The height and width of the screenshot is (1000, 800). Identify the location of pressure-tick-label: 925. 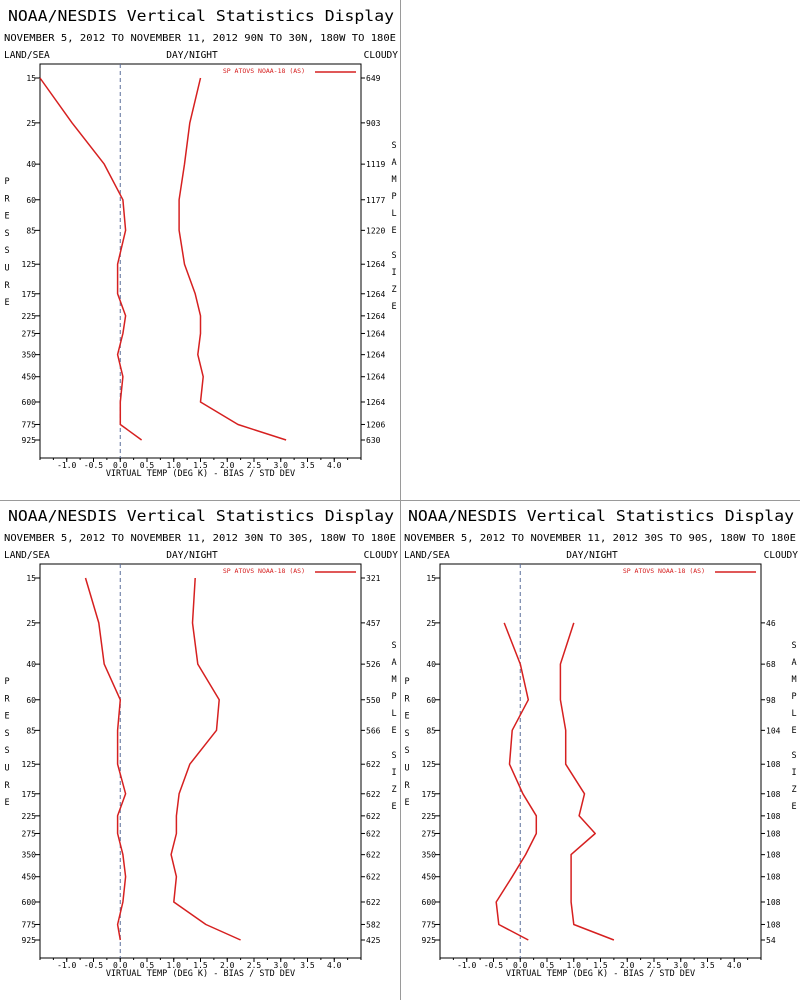
(29, 940).